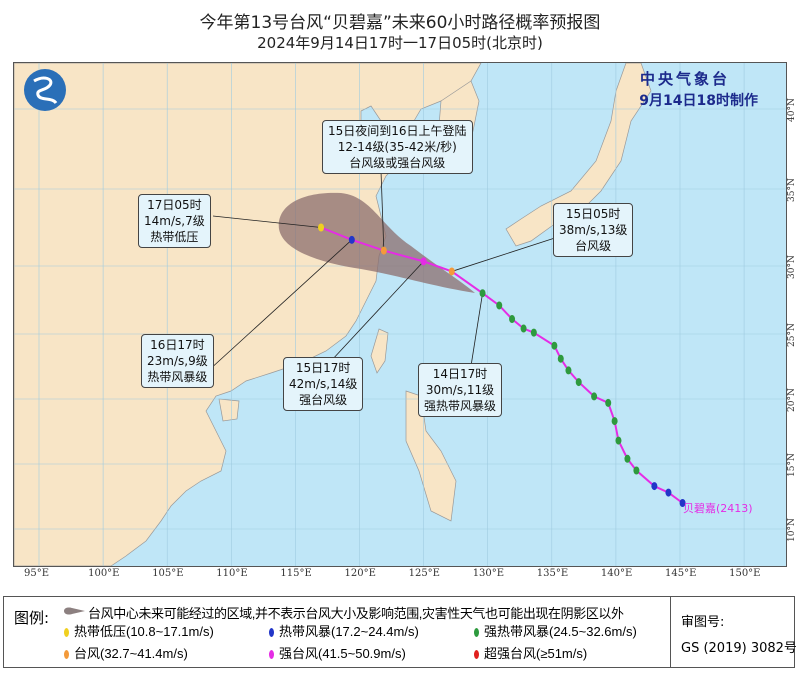 This screenshot has height=681, width=800. I want to click on callout-grade: 台风级或强台风级, so click(397, 163).